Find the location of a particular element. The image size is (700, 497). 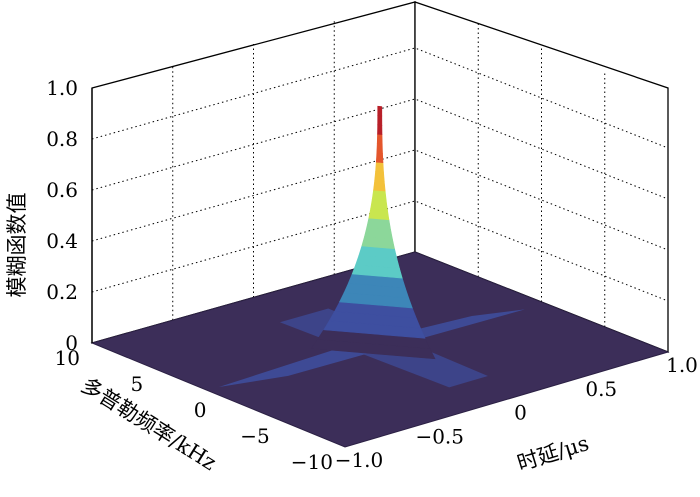

z-axis-label: 模糊函数值 is located at coordinates (17, 245).